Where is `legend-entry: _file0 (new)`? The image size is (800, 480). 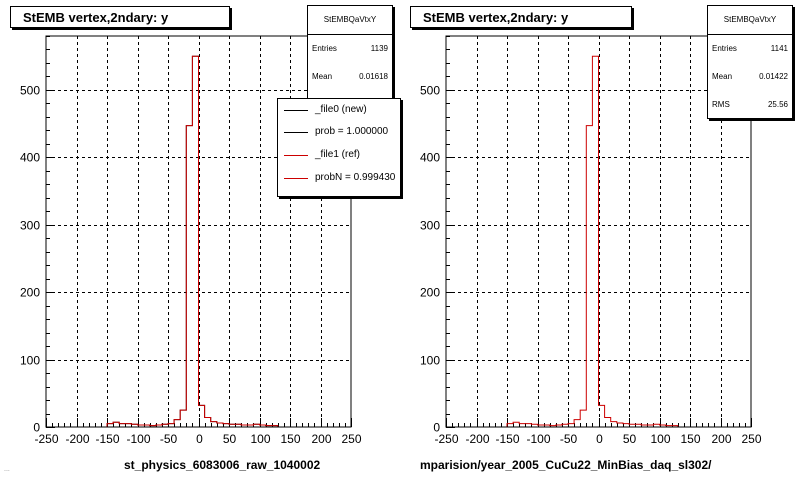 legend-entry: _file0 (new) is located at coordinates (339, 111).